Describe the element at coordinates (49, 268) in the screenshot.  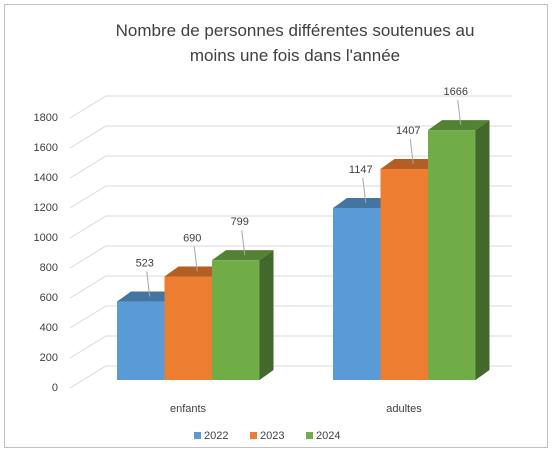
I see `y-tick-label: 800` at that location.